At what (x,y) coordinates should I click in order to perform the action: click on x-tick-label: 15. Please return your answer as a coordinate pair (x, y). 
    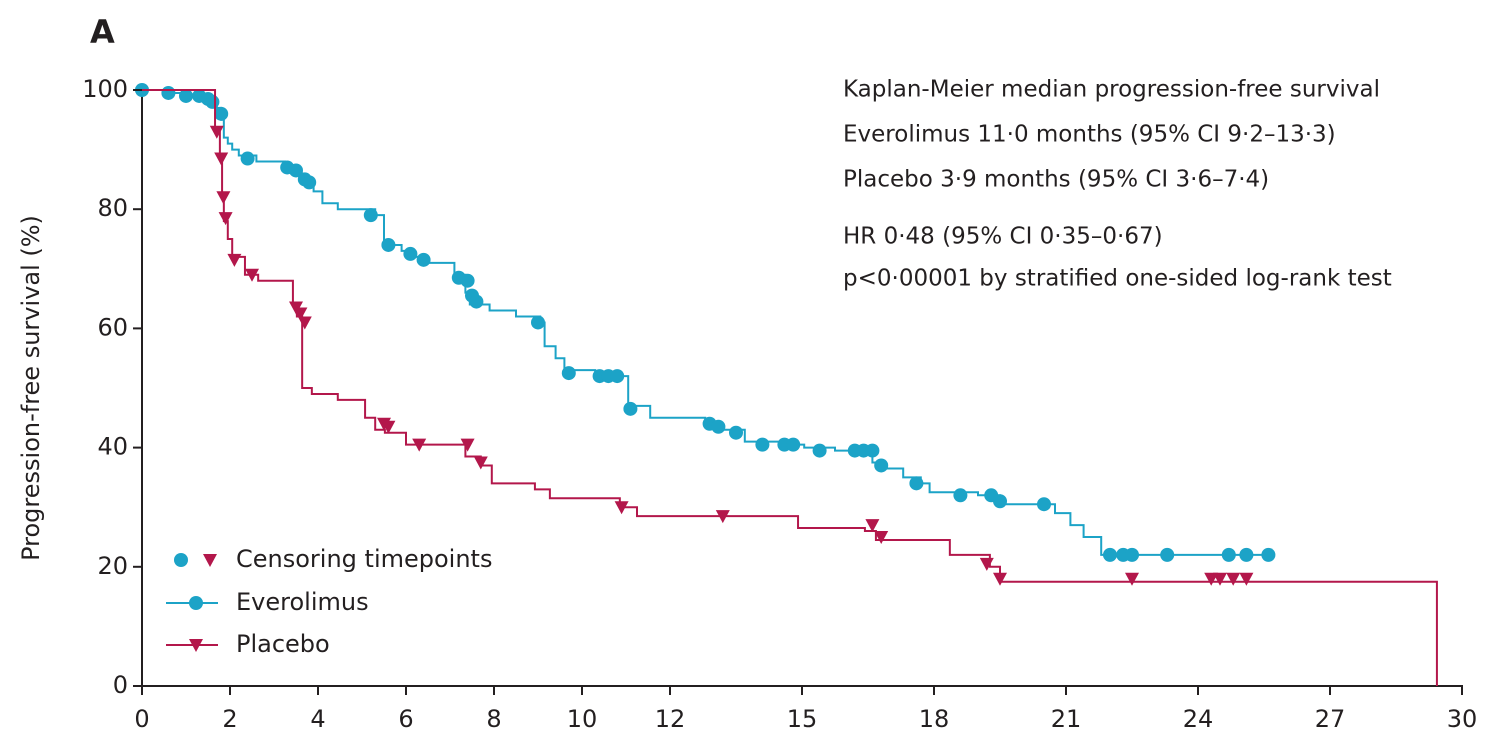
    Looking at the image, I should click on (802, 719).